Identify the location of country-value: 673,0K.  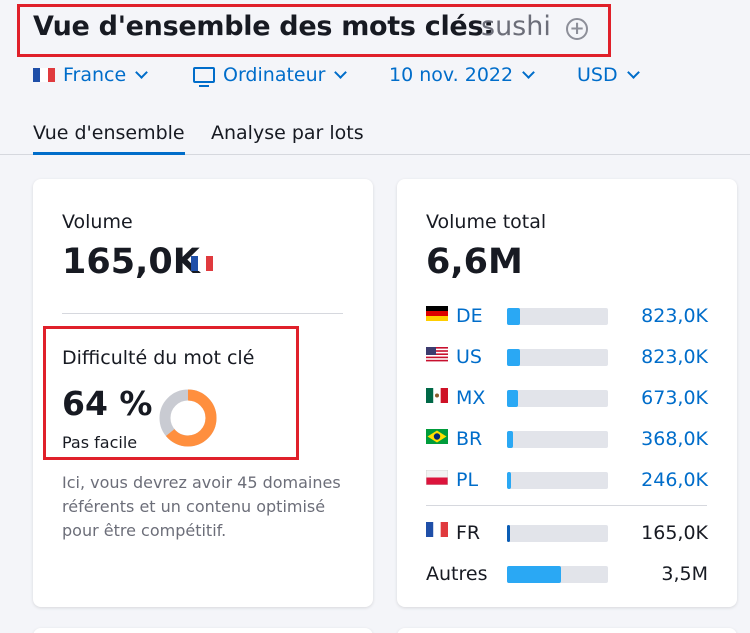
(674, 398).